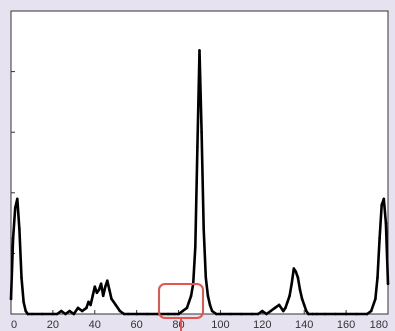 The image size is (395, 331). I want to click on x-tick-label: 160, so click(346, 325).